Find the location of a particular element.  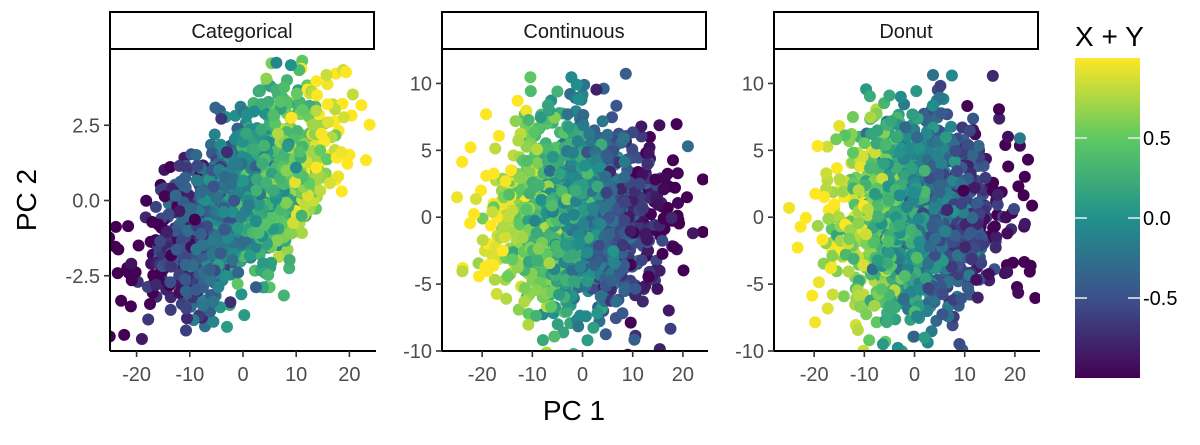

y-tick-label: -10 is located at coordinates (749, 352).